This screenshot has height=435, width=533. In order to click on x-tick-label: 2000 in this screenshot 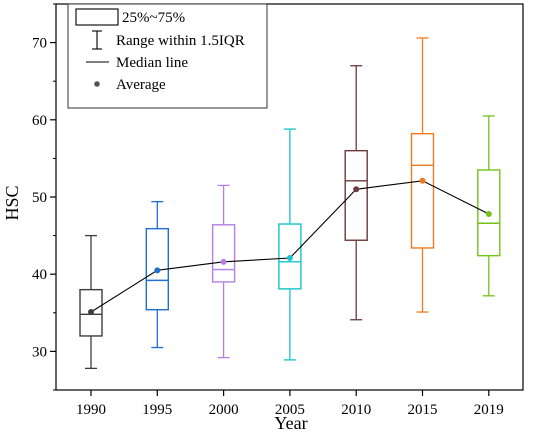, I will do `click(224, 410)`.